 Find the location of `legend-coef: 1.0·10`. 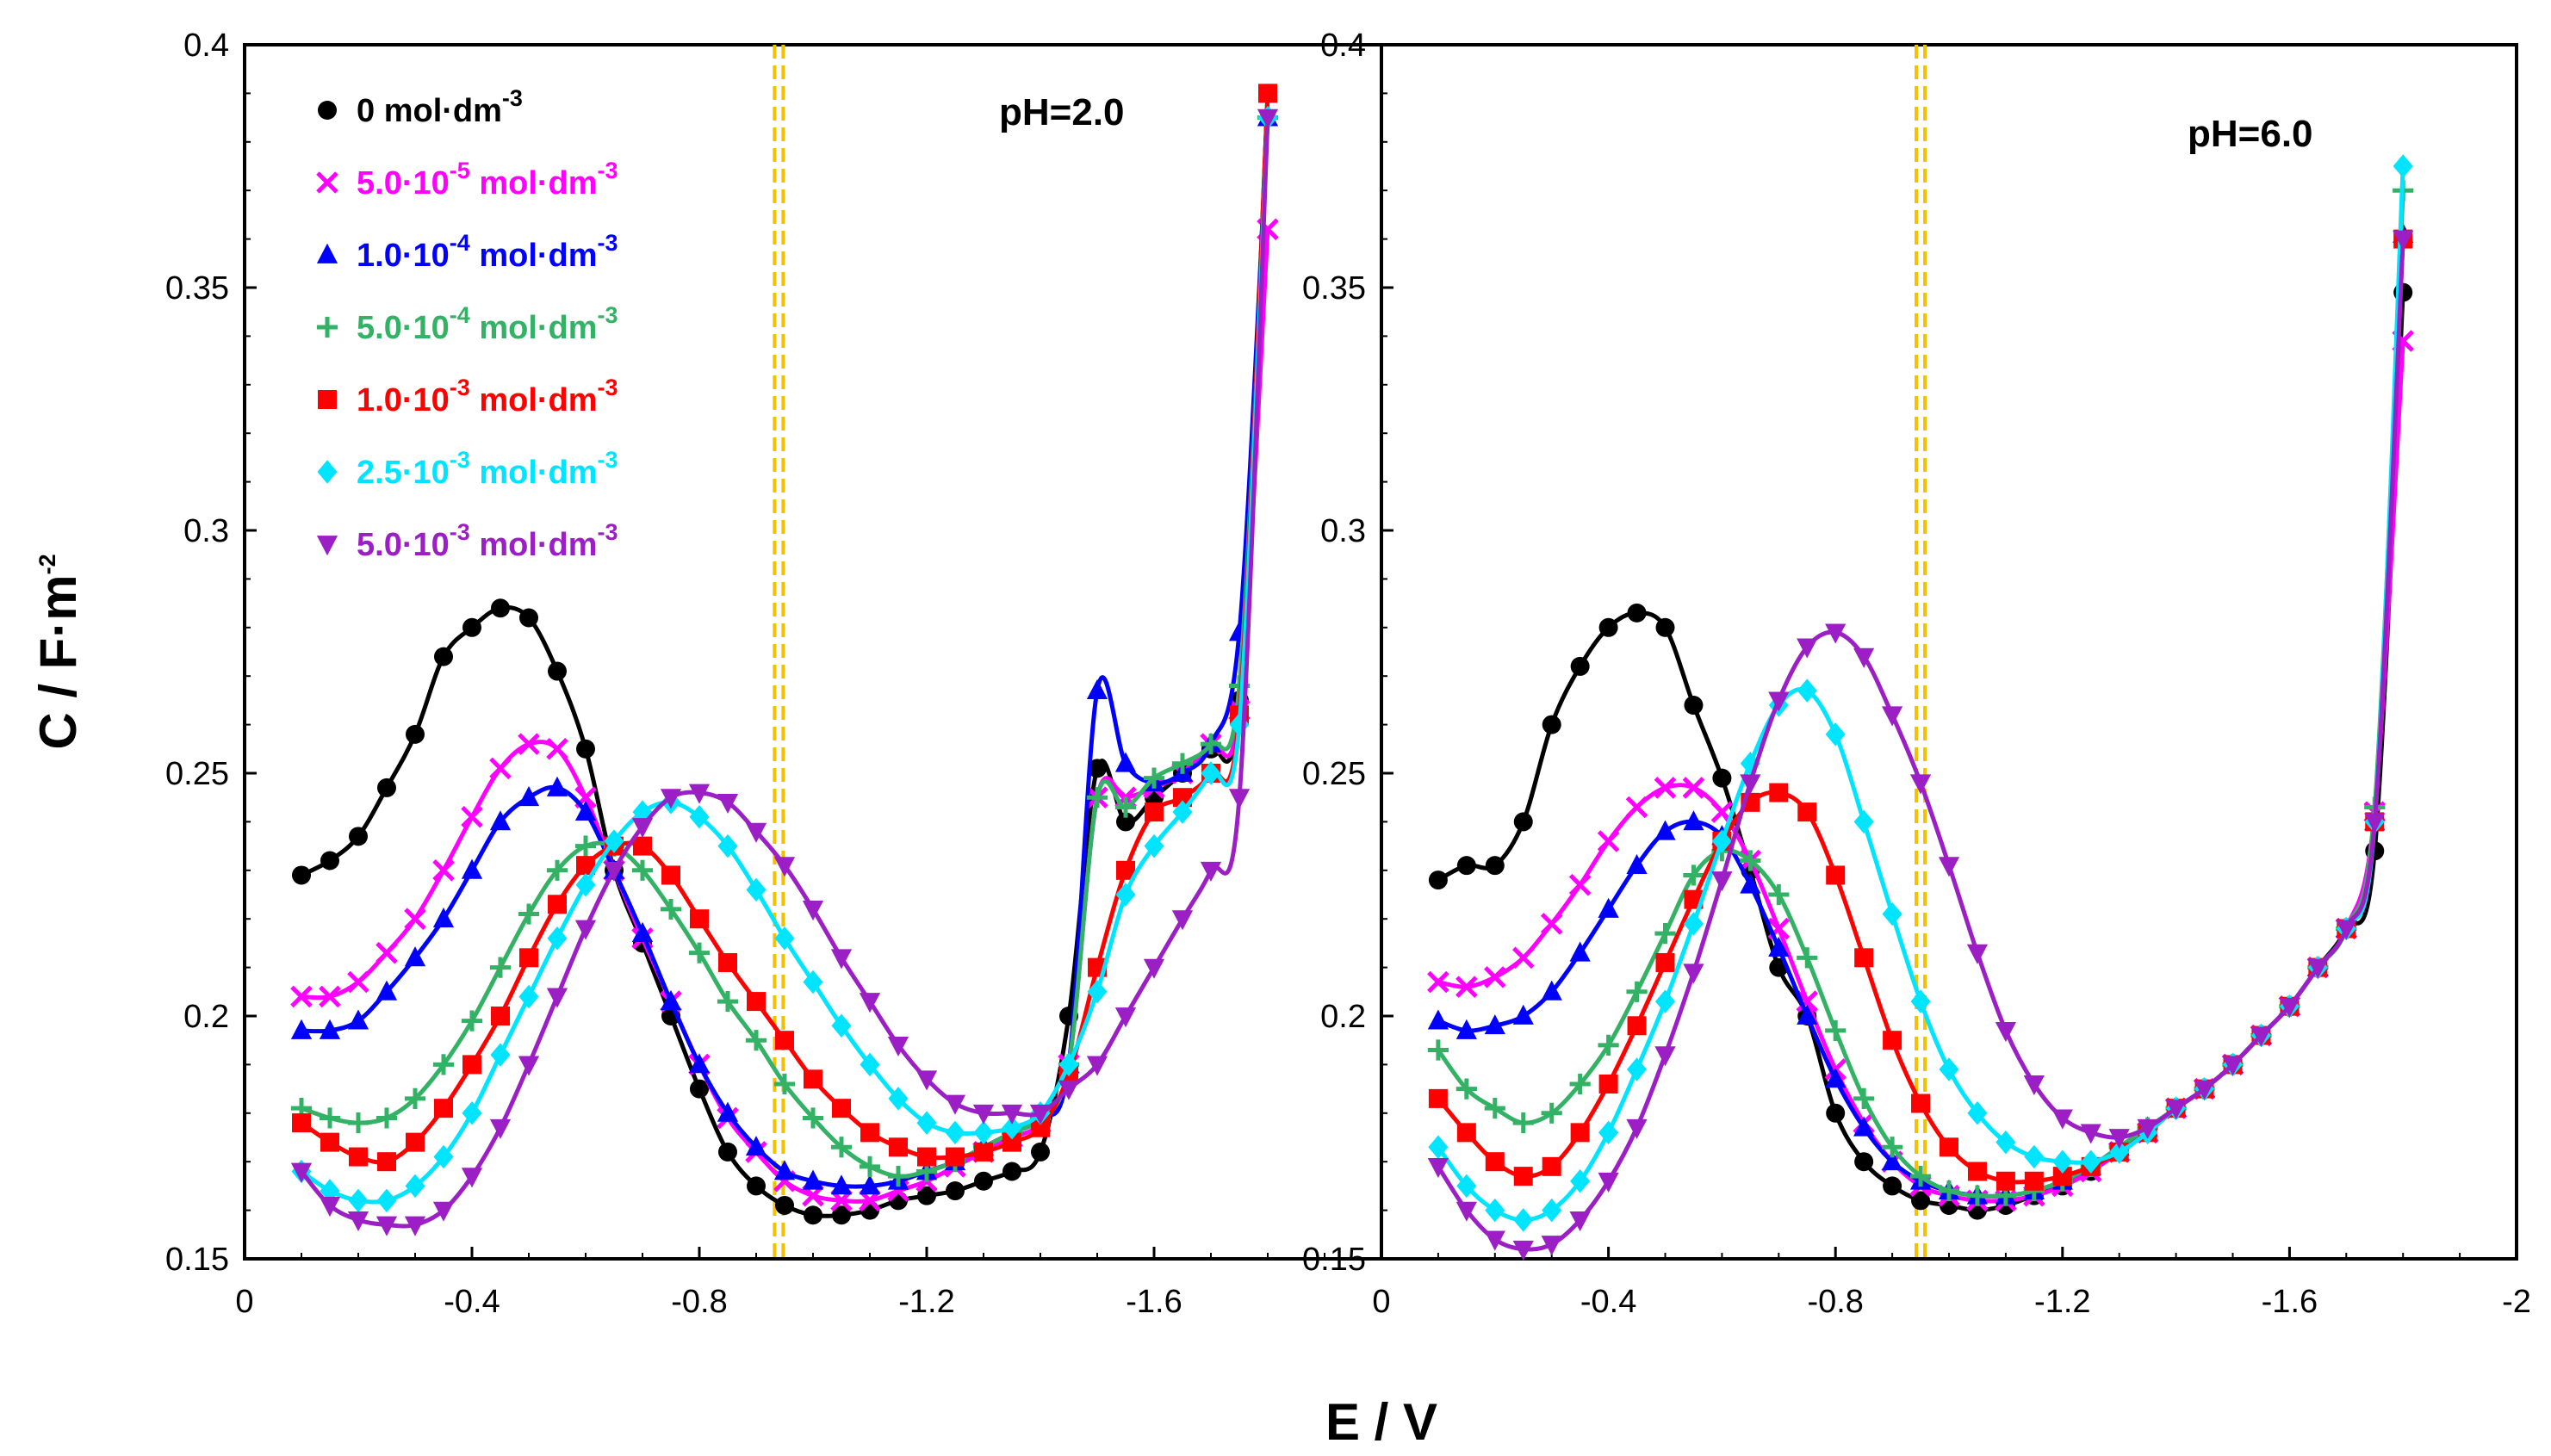

legend-coef: 1.0·10 is located at coordinates (403, 400).